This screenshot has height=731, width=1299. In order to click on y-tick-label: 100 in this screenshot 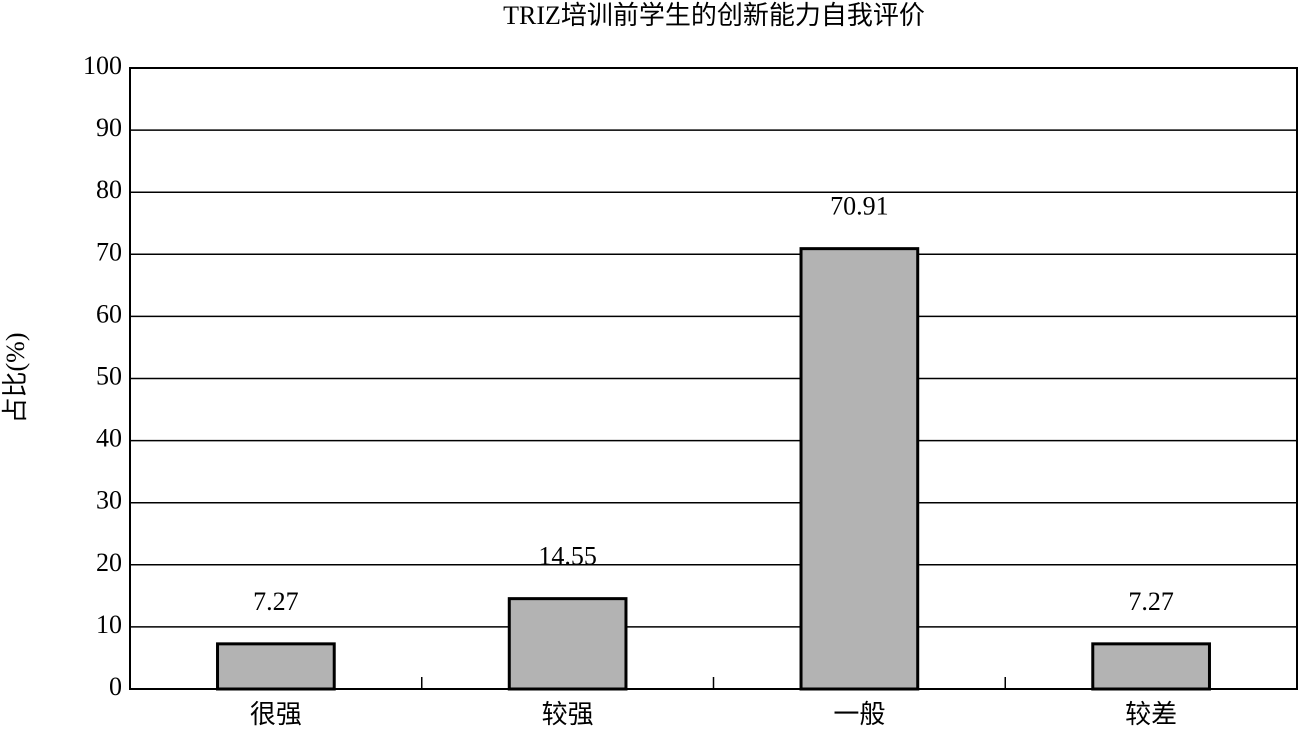, I will do `click(102, 65)`.